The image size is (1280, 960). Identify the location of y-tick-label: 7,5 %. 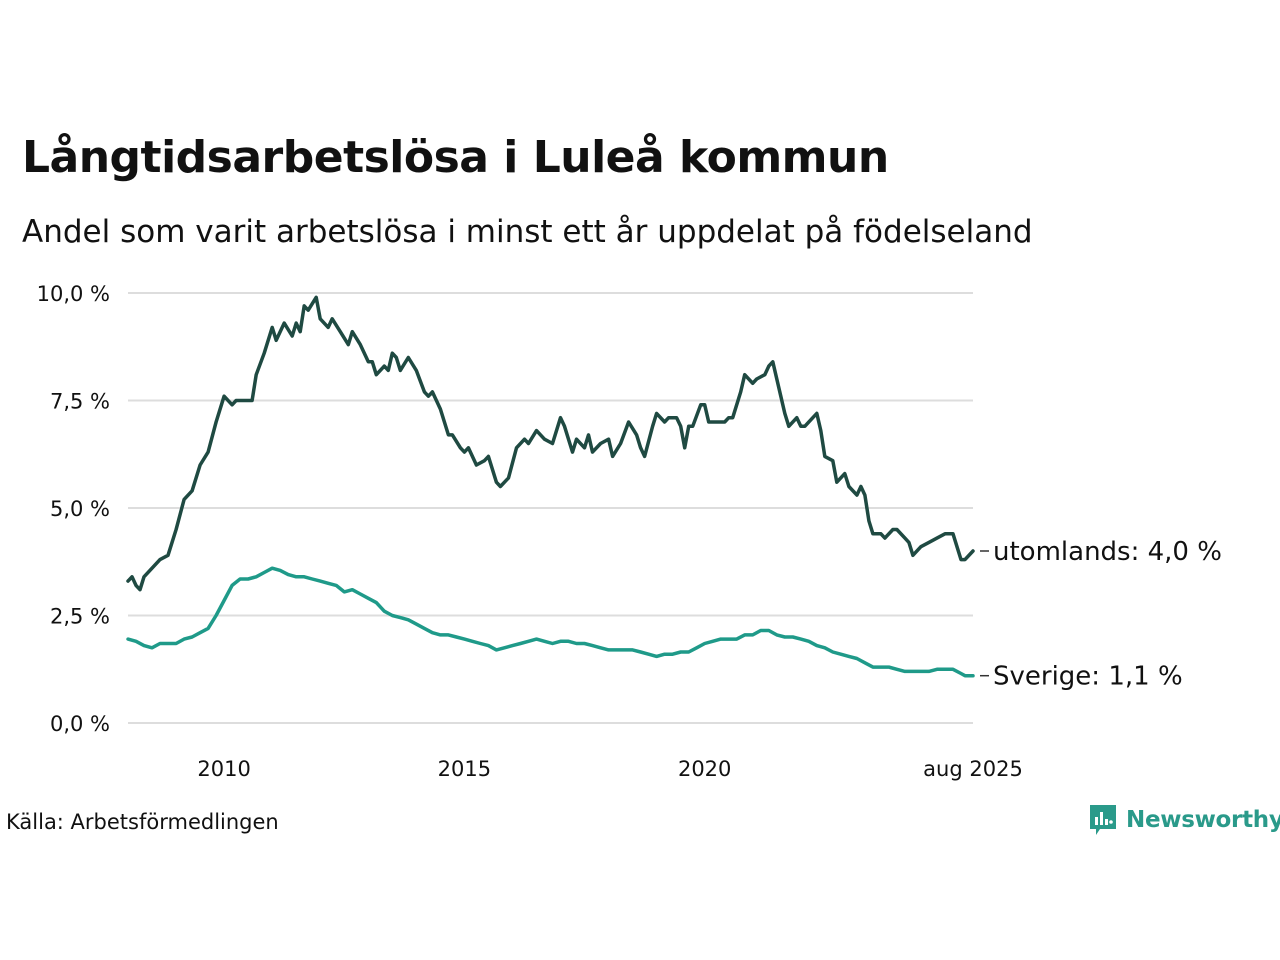
(80, 402).